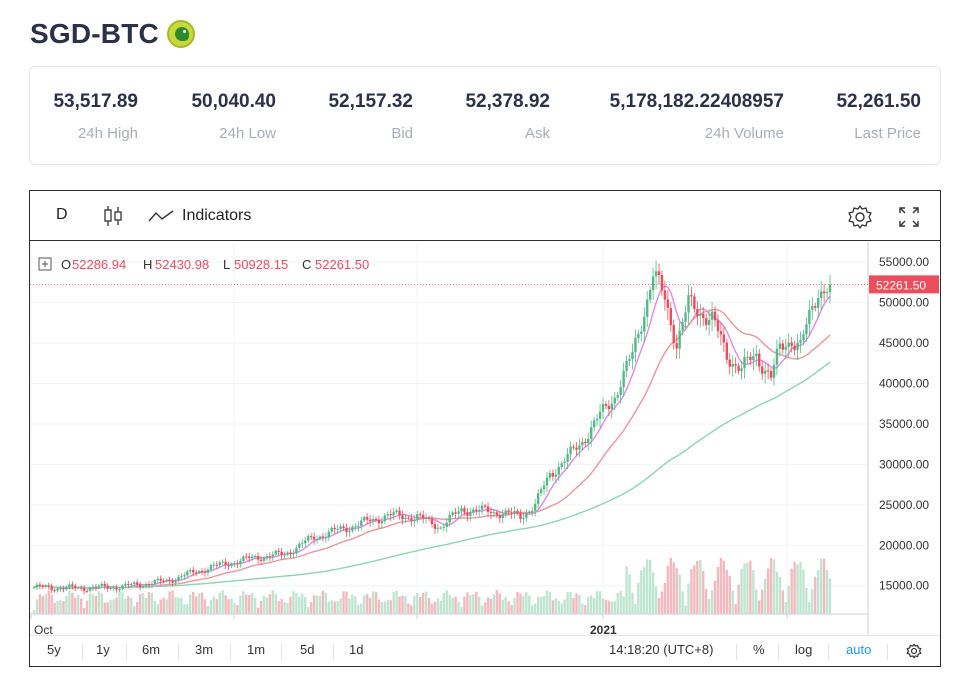  What do you see at coordinates (904, 262) in the screenshot?
I see `y-tick-label: 55000.00` at bounding box center [904, 262].